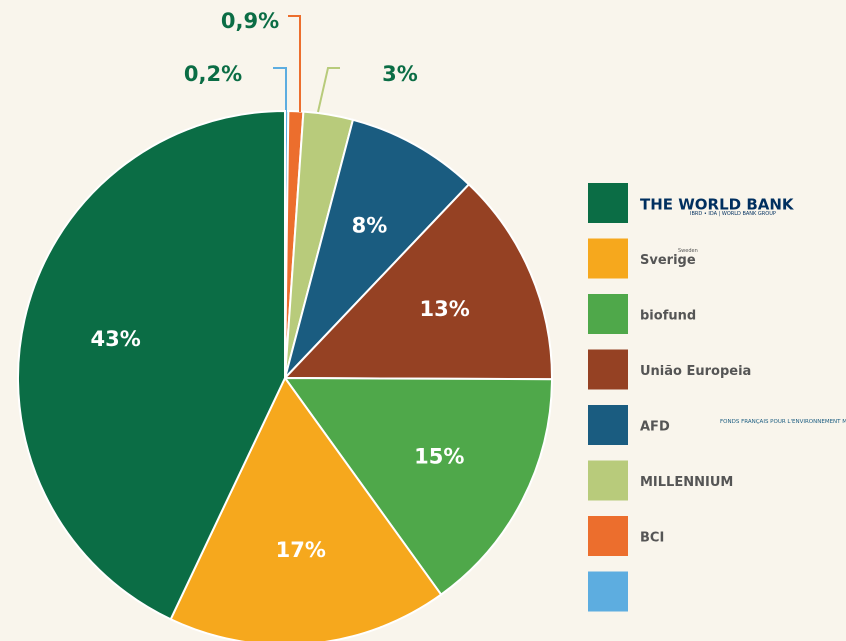 This screenshot has height=641, width=846. What do you see at coordinates (250, 21) in the screenshot?
I see `value-label: 0,9%` at bounding box center [250, 21].